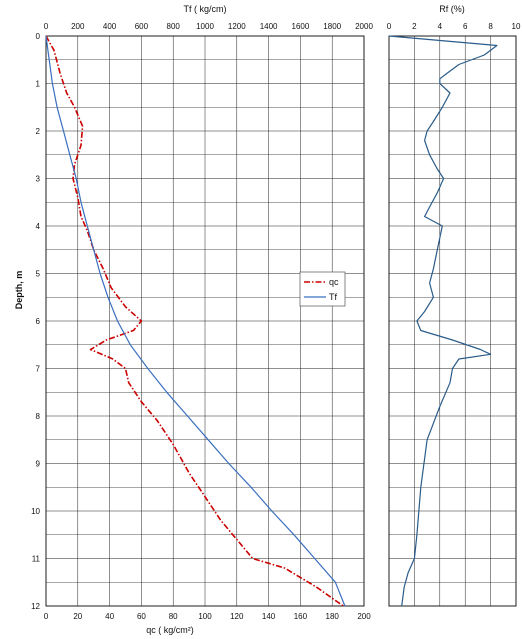 The width and height of the screenshot is (522, 639). Describe the element at coordinates (142, 26) in the screenshot. I see `tf-tick-label: 600` at that location.